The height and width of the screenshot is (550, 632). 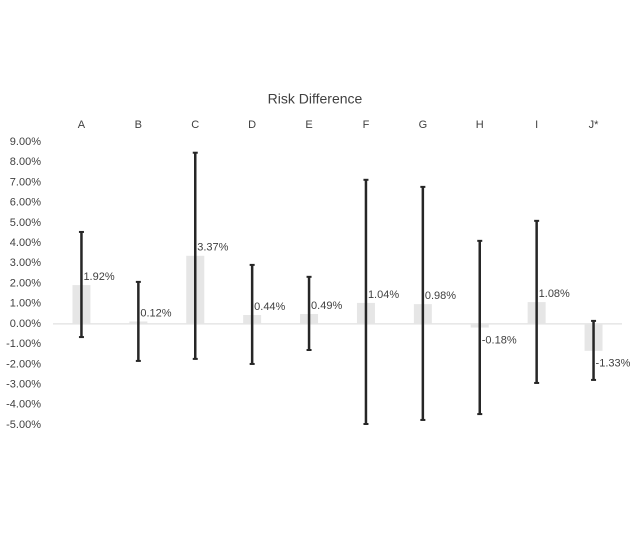 I want to click on value-label: 1.08%, so click(x=554, y=294).